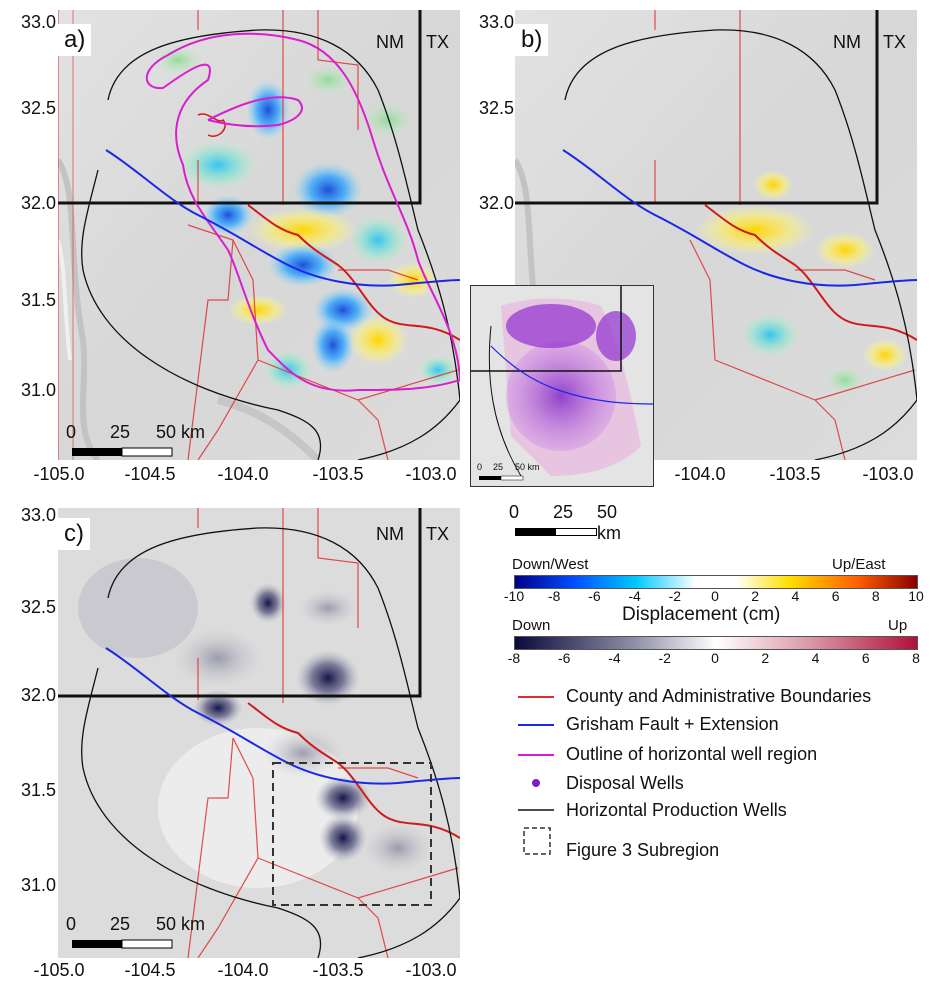 The width and height of the screenshot is (932, 981). What do you see at coordinates (536, 775) in the screenshot?
I see `legend-symbols` at bounding box center [536, 775].